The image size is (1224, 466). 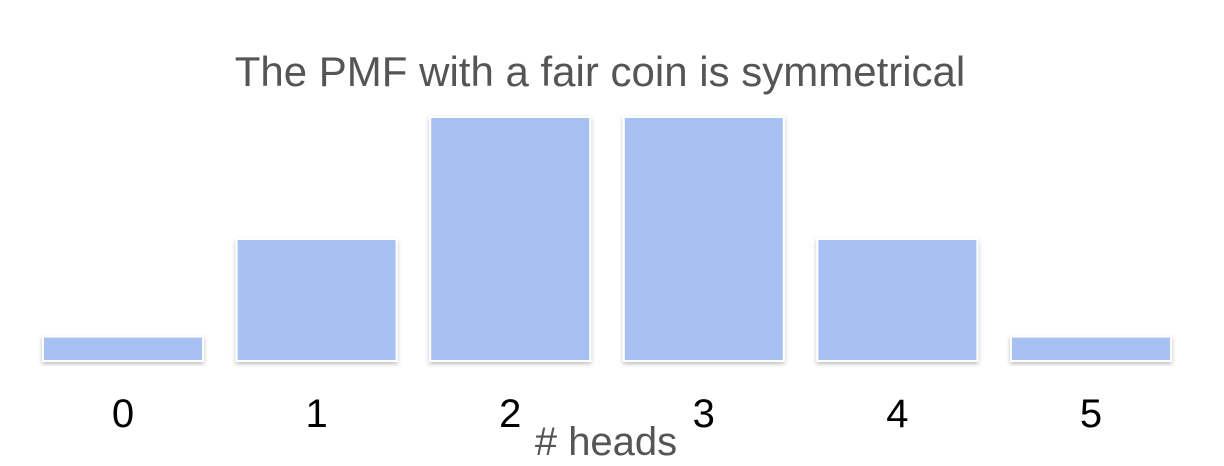 What do you see at coordinates (606, 442) in the screenshot?
I see `x-axis-label: # heads` at bounding box center [606, 442].